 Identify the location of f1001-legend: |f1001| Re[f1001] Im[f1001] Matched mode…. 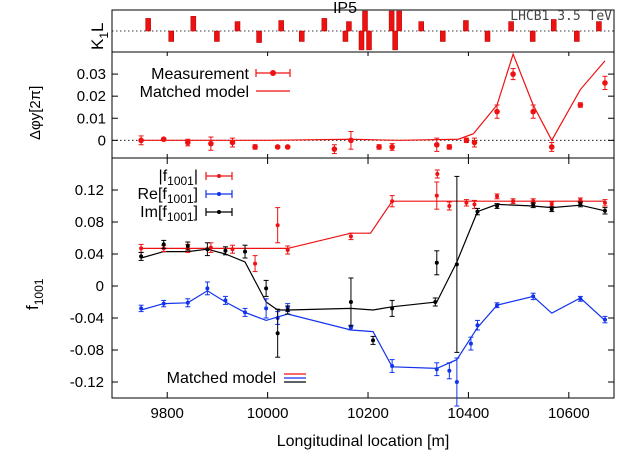
(222, 277).